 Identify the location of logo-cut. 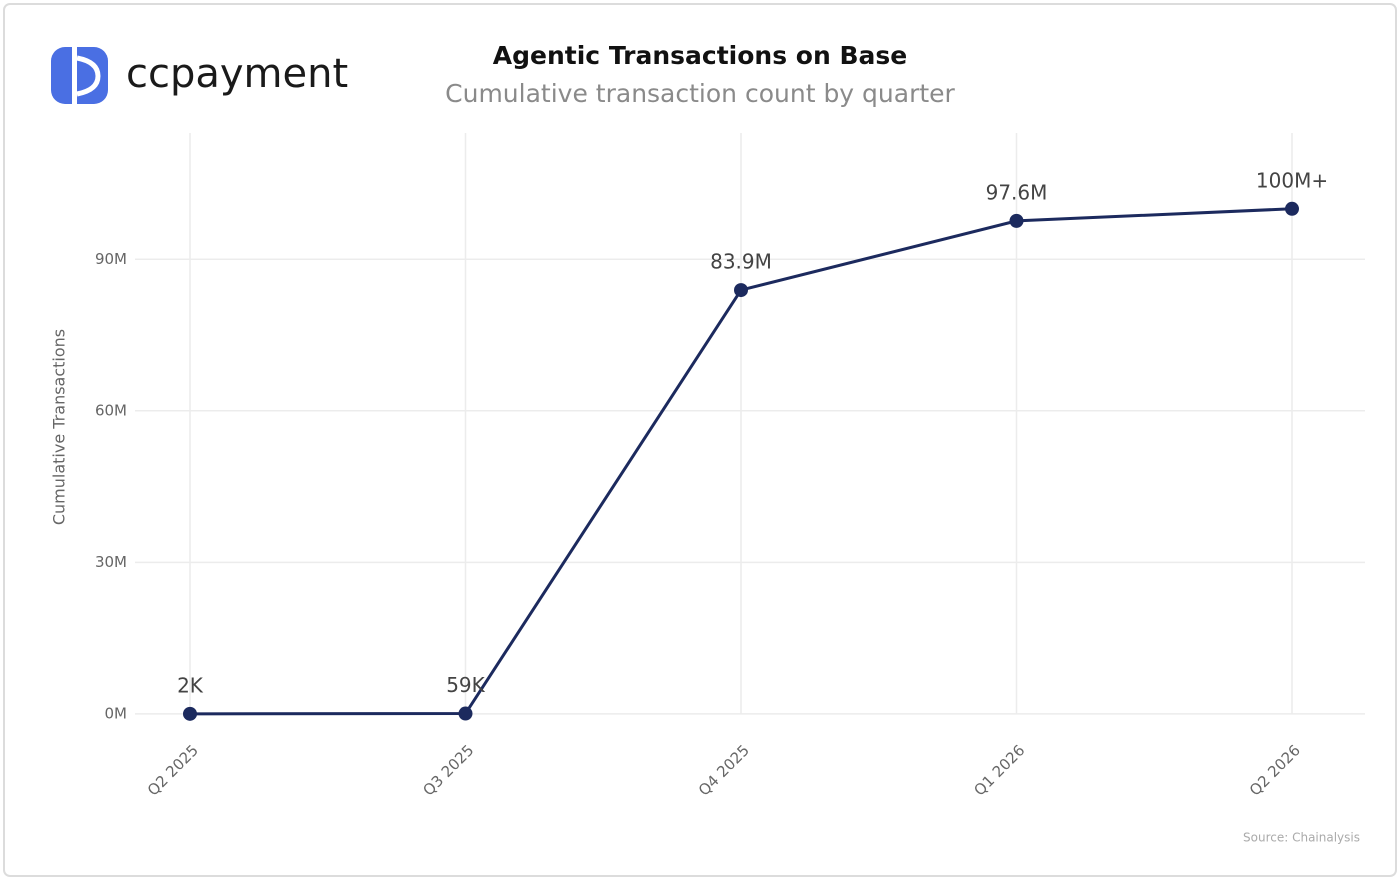
(74, 75).